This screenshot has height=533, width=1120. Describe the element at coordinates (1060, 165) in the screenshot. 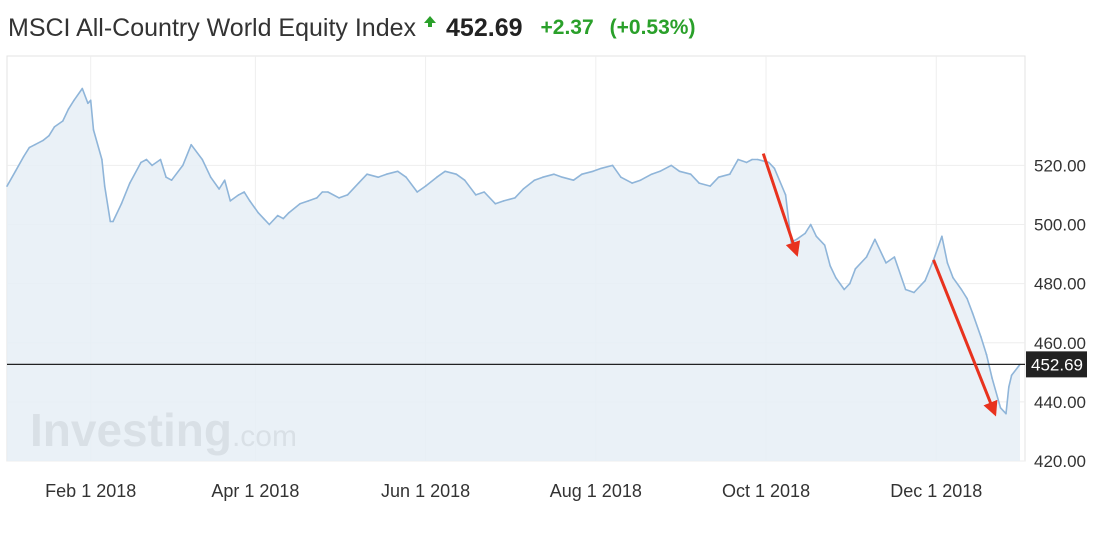

I see `y-tick-label: 520.00` at that location.